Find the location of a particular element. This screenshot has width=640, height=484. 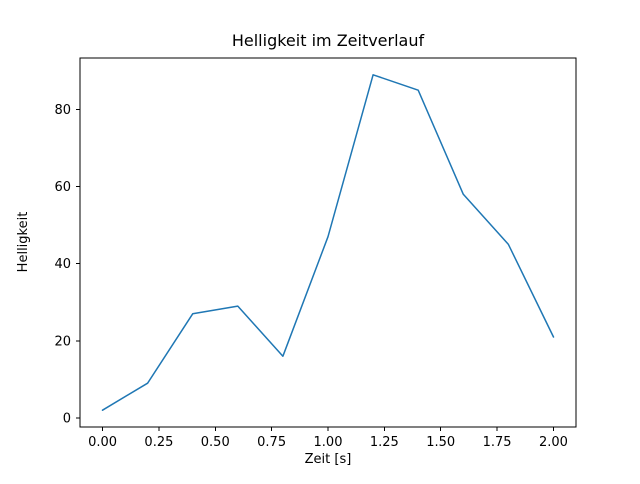

x-axis-ticks: 0.00 0.25 0.50 0.75 1.00 1.25 1.50 1.75 2.00 is located at coordinates (328, 438).